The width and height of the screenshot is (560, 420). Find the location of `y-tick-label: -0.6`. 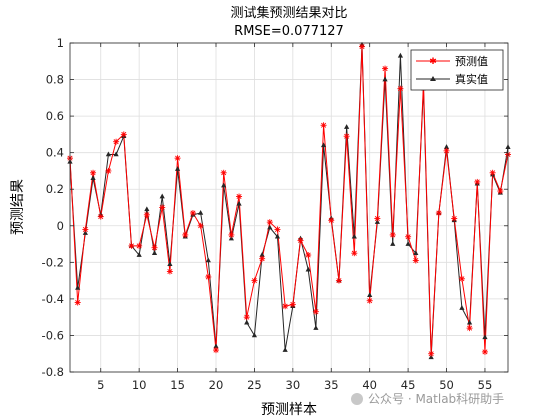

y-tick-label: -0.6 is located at coordinates (53, 335).